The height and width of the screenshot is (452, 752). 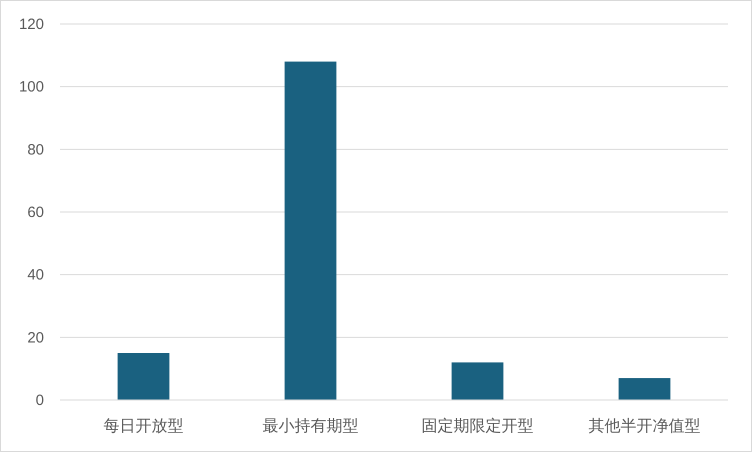 What do you see at coordinates (35, 337) in the screenshot?
I see `y-tick-label: 20` at bounding box center [35, 337].